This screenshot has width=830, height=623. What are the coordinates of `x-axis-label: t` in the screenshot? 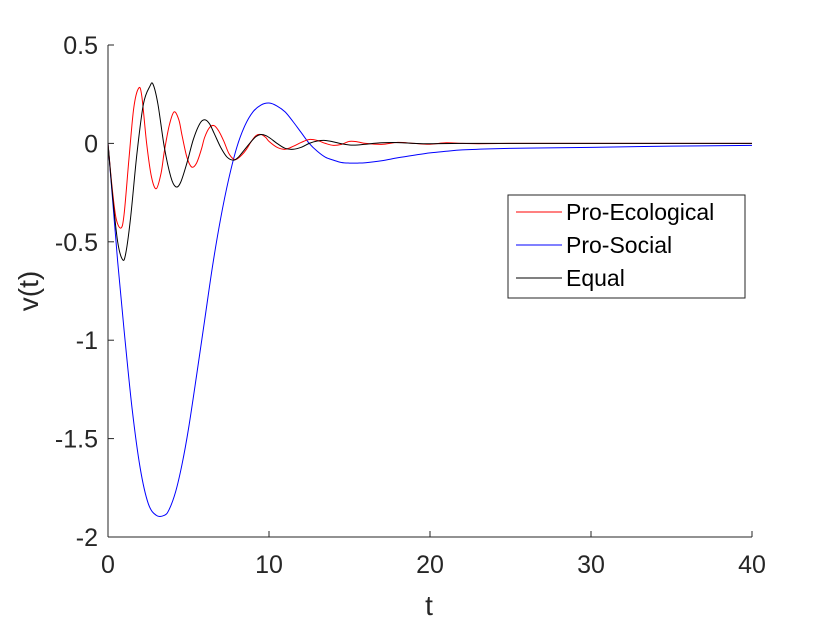 It's located at (429, 605).